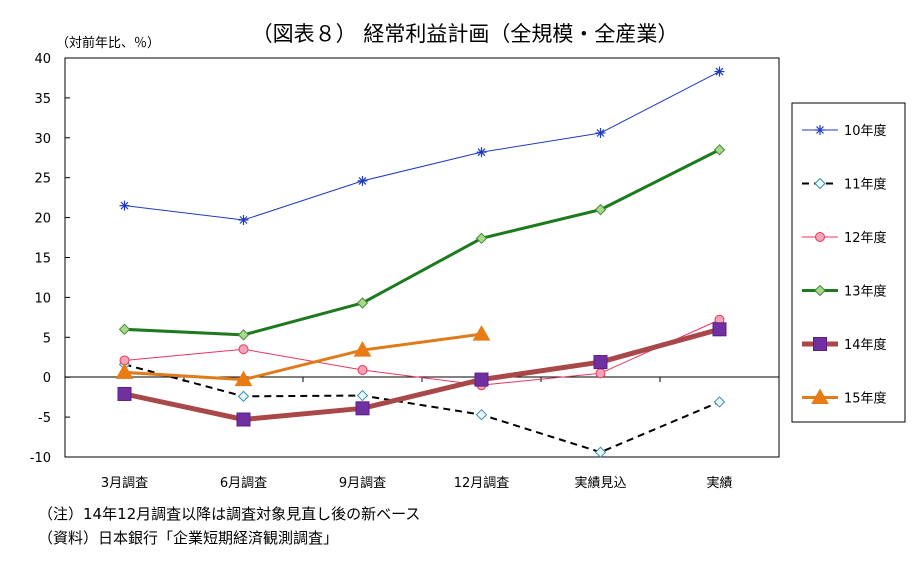  I want to click on legend: 10年度 11年度 12年度 13年度 14年度 15年度, so click(844, 265).